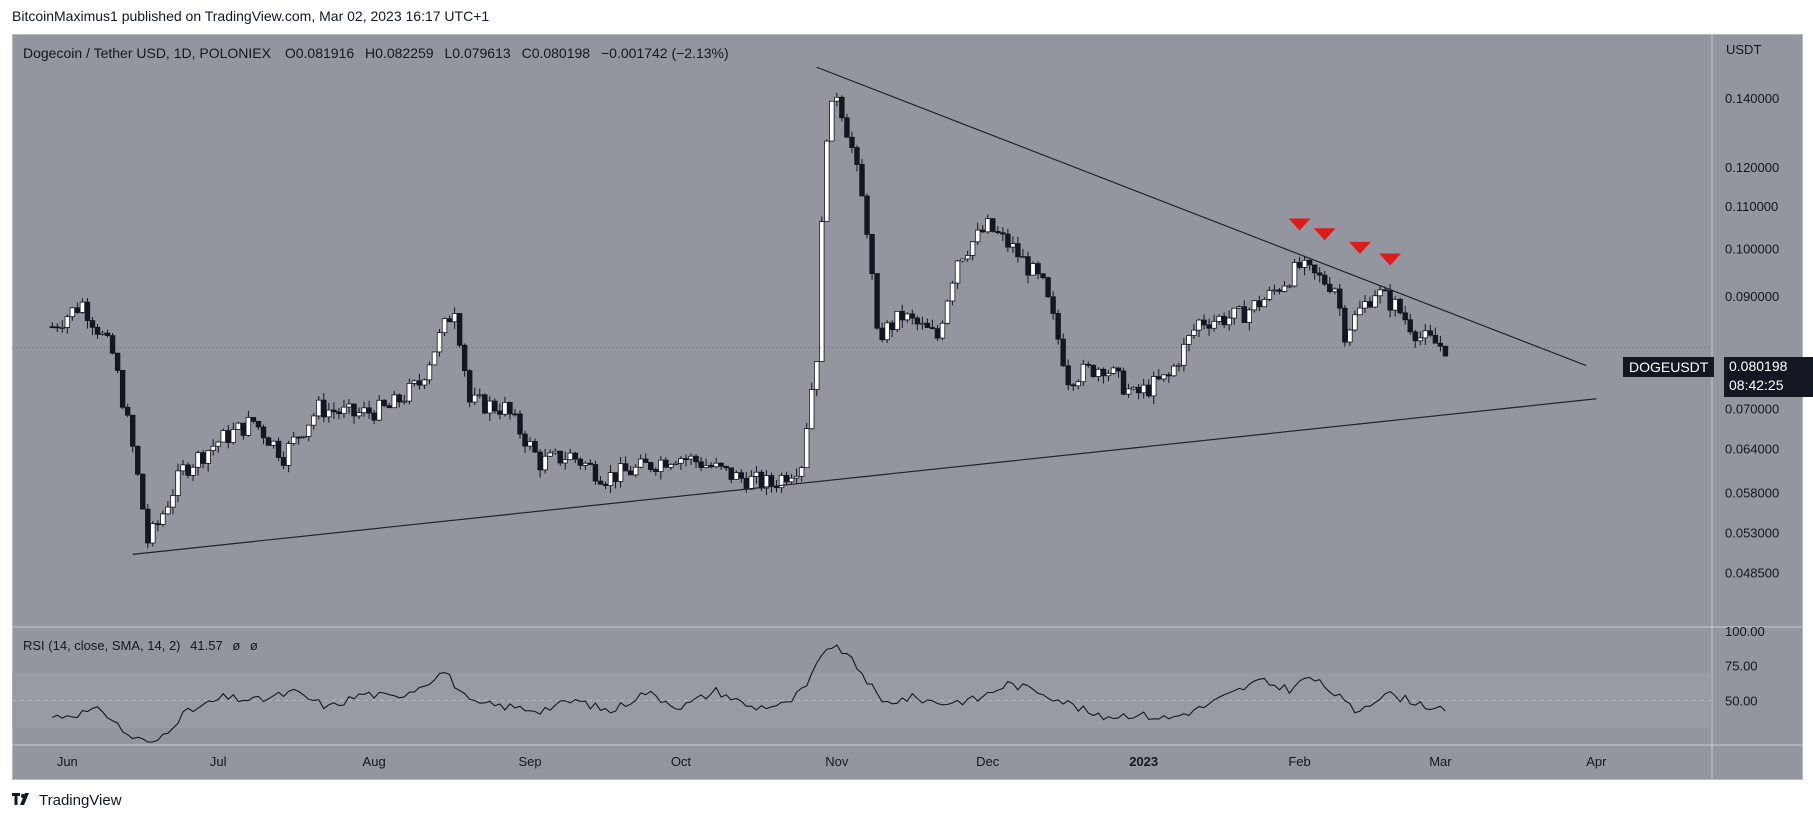  Describe the element at coordinates (1756, 385) in the screenshot. I see `bar-countdown: 08:42:25` at that location.